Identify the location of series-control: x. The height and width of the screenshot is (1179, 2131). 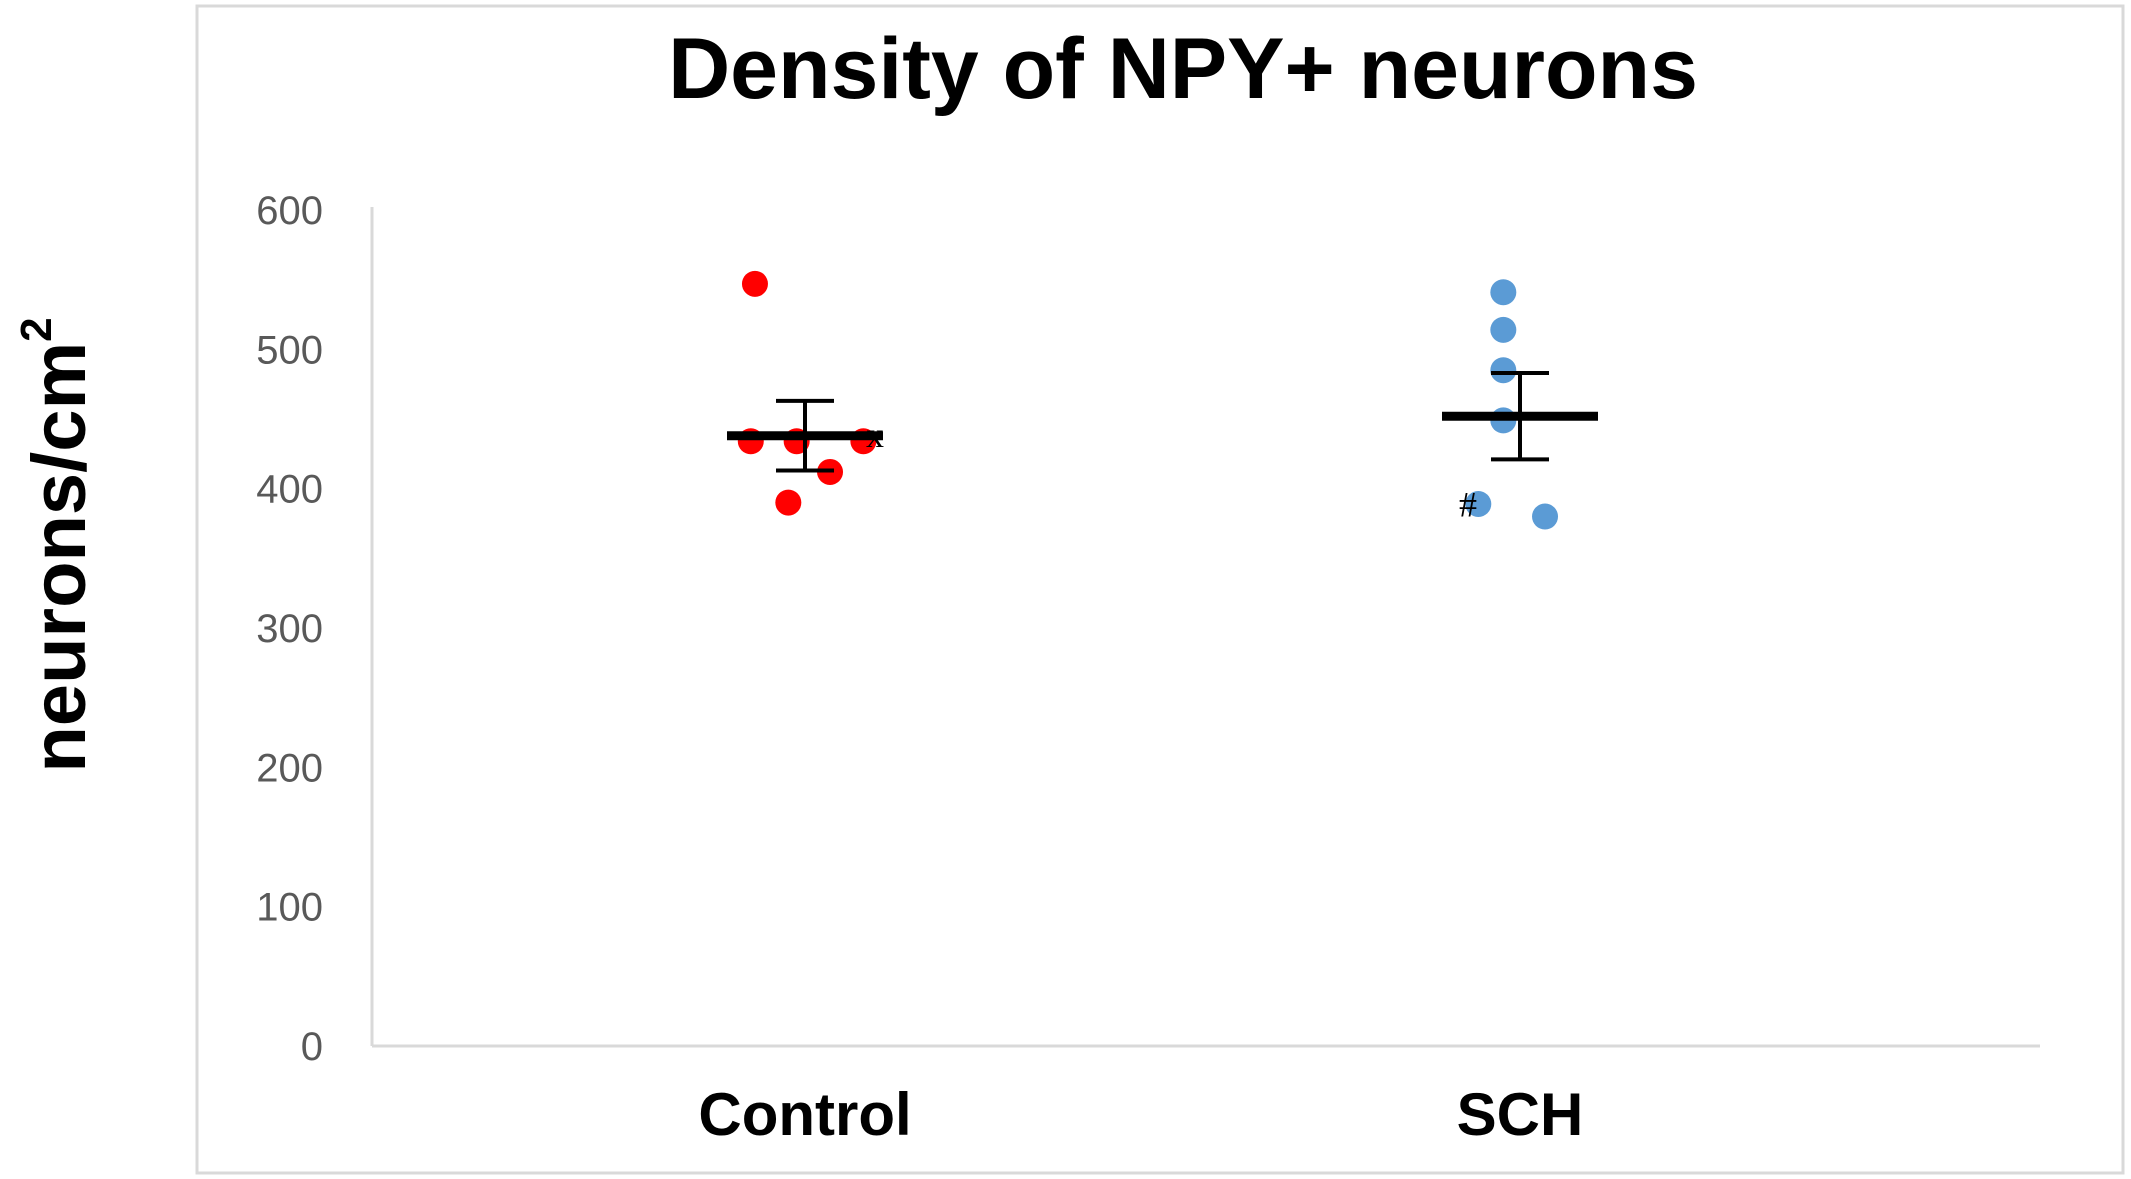
(805, 393).